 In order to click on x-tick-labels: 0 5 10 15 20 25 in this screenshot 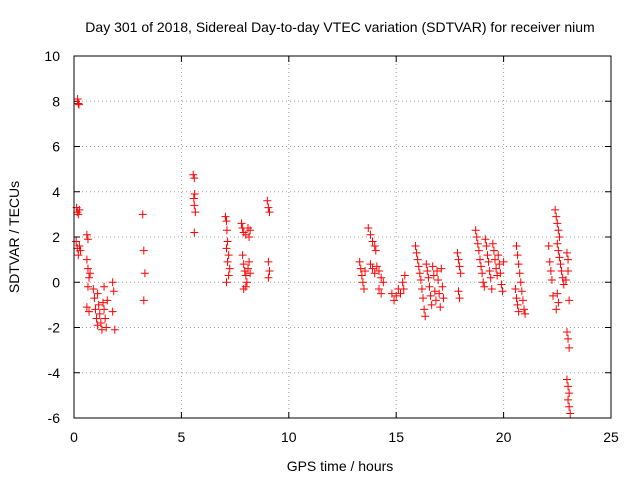, I will do `click(344, 437)`.